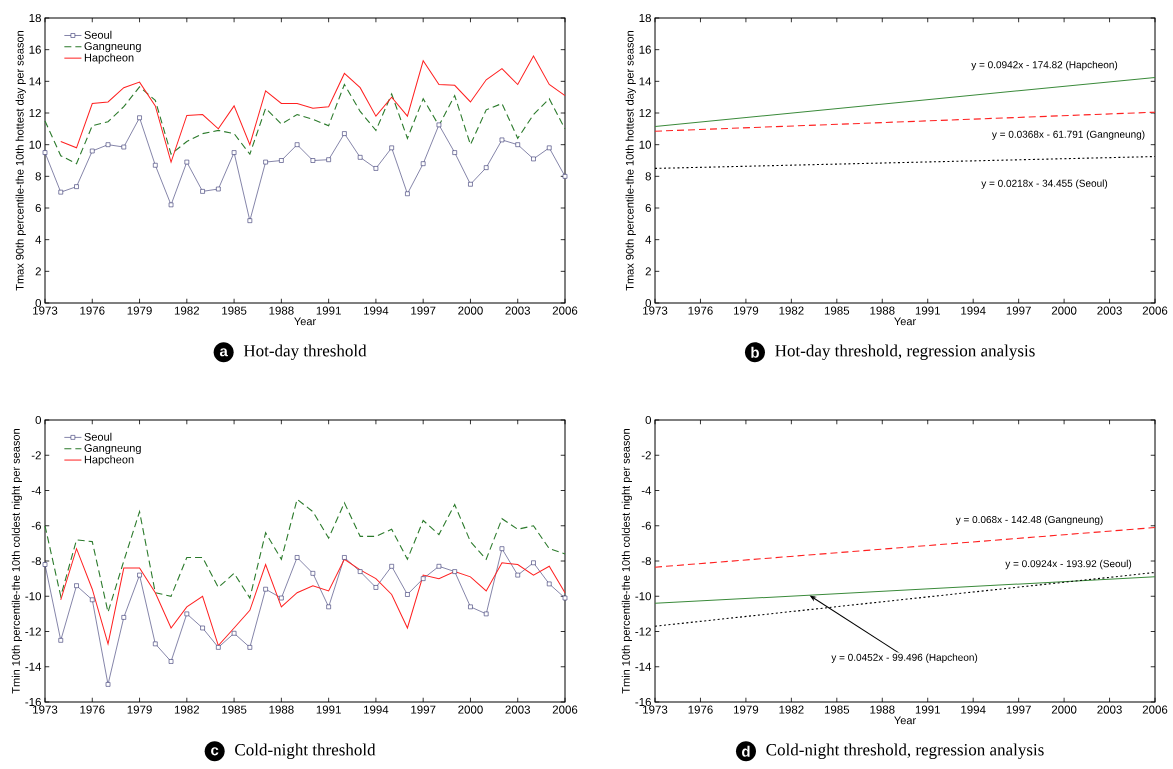 Image resolution: width=1173 pixels, height=769 pixels. I want to click on annotation: y = 0.0368x - 61.791 (Gangneung), so click(1068, 135).